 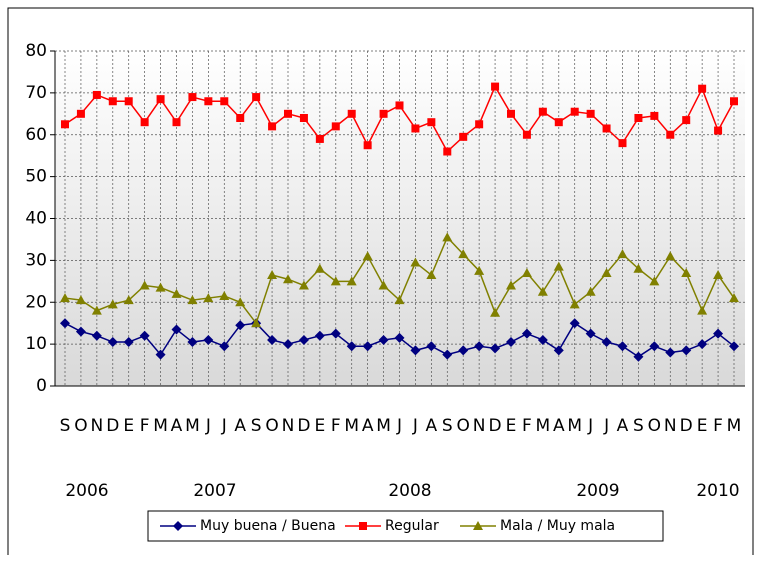 I want to click on legend-text: Regular, so click(x=412, y=526).